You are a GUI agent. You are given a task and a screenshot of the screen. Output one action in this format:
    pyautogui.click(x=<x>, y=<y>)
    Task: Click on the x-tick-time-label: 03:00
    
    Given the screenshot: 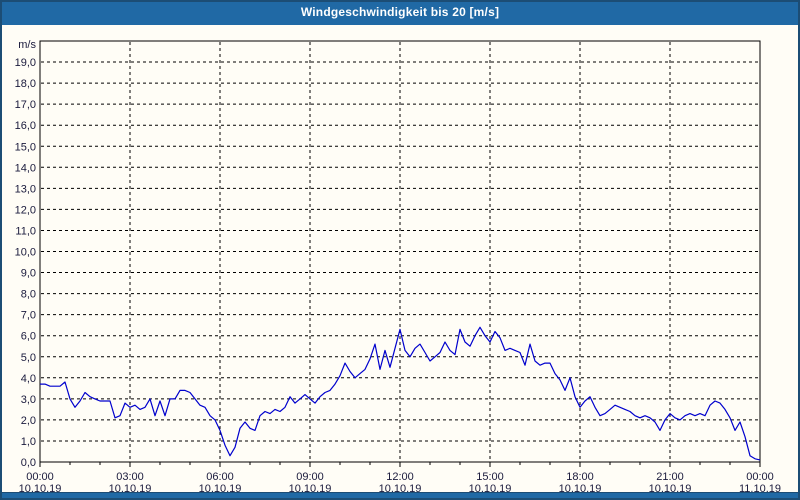 What is the action you would take?
    pyautogui.click(x=130, y=477)
    